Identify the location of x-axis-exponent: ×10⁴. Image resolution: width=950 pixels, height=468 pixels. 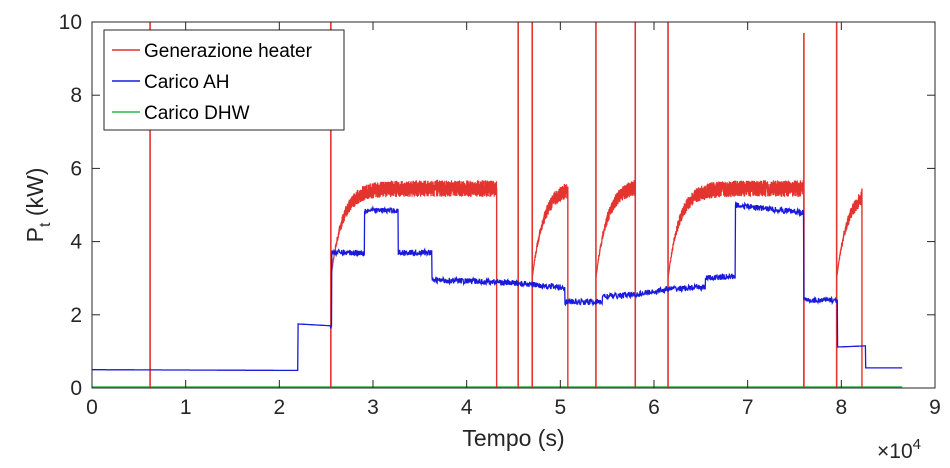
(899, 449).